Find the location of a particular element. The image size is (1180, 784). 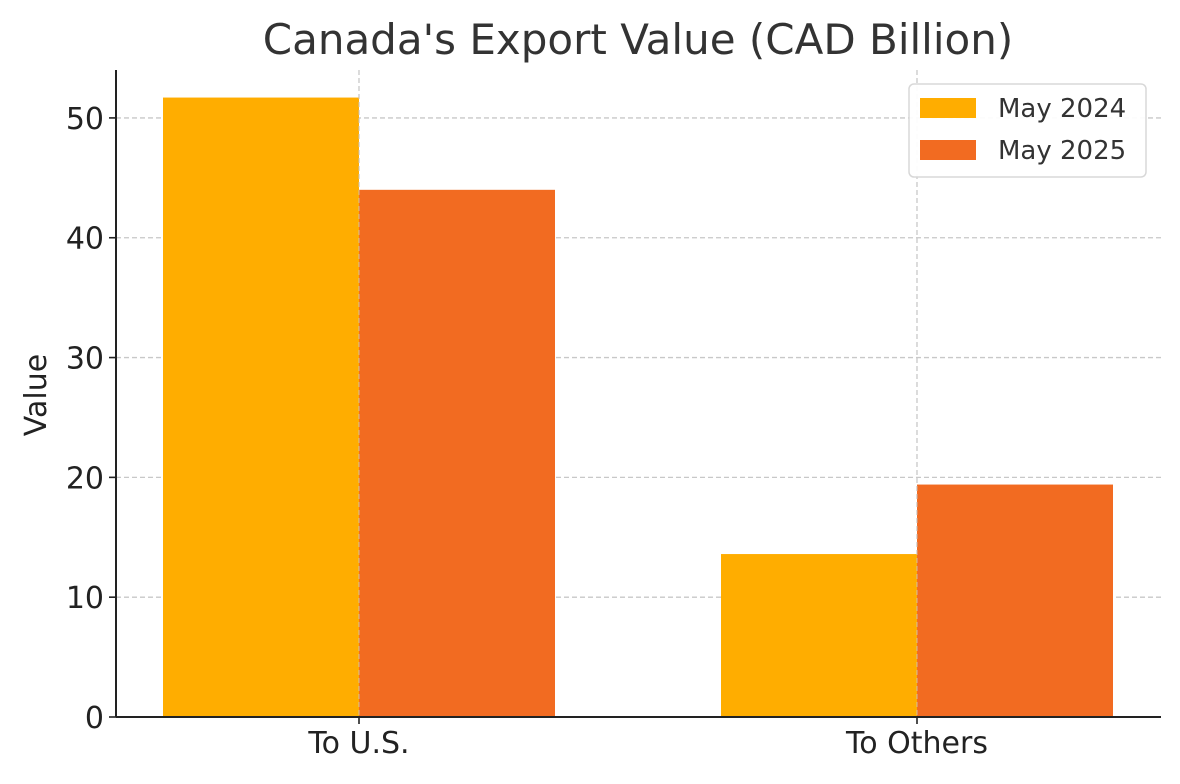

y-tick-label: 50 is located at coordinates (85, 119).